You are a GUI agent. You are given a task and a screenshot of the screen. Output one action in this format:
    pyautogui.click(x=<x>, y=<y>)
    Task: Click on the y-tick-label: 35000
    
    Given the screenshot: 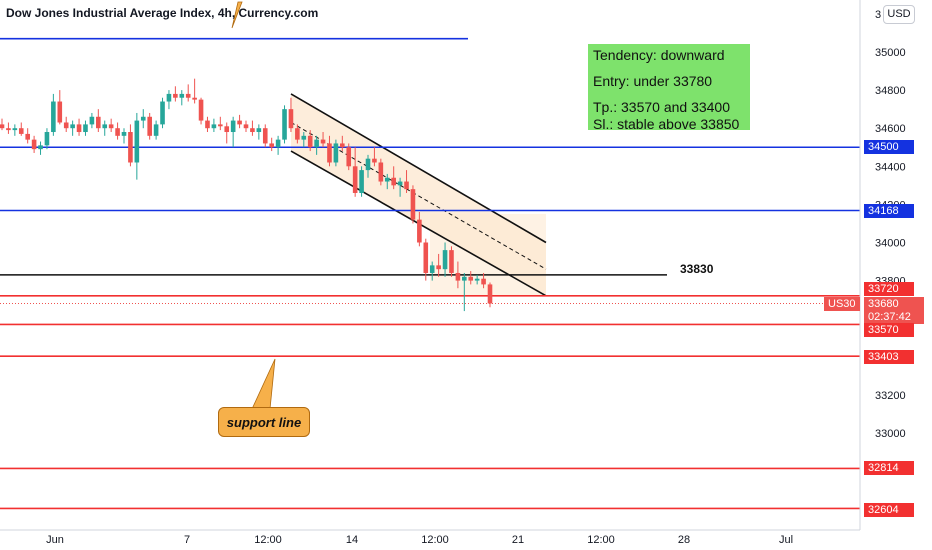 What is the action you would take?
    pyautogui.click(x=890, y=53)
    